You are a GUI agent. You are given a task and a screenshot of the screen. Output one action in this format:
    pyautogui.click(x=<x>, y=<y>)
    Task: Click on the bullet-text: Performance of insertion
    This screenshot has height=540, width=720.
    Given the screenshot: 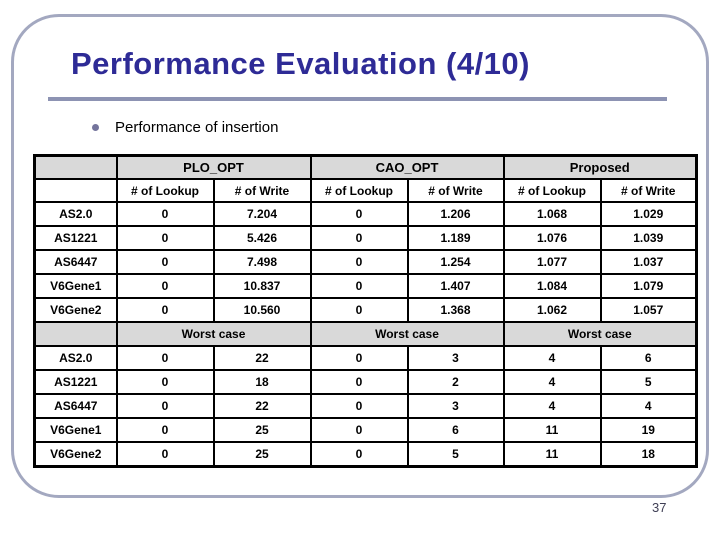 What is the action you would take?
    pyautogui.click(x=197, y=127)
    